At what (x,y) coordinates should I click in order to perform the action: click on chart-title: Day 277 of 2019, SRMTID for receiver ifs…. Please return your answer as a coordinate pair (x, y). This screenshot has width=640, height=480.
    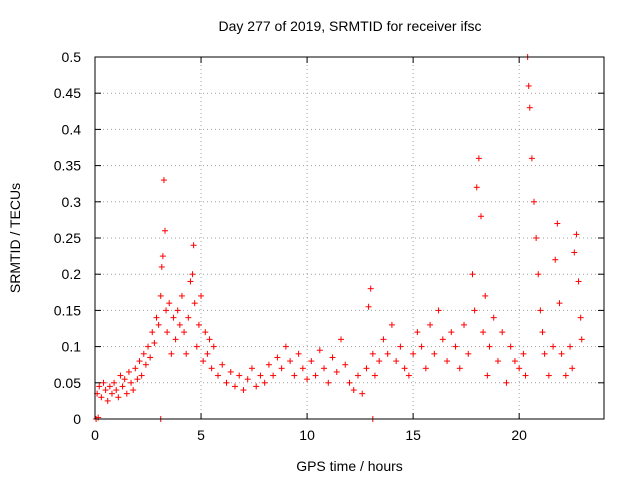
    Looking at the image, I should click on (350, 26).